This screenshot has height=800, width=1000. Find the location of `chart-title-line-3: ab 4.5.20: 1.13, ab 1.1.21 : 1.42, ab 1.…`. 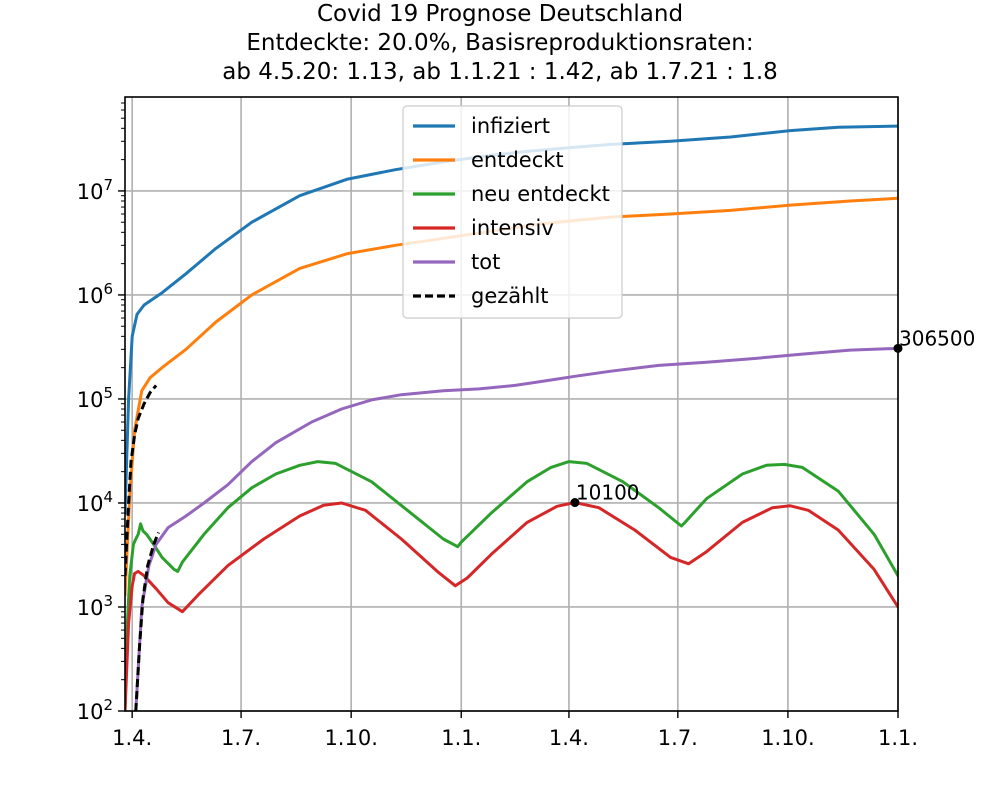

chart-title-line-3: ab 4.5.20: 1.13, ab 1.1.21 : 1.42, ab 1.… is located at coordinates (500, 72).